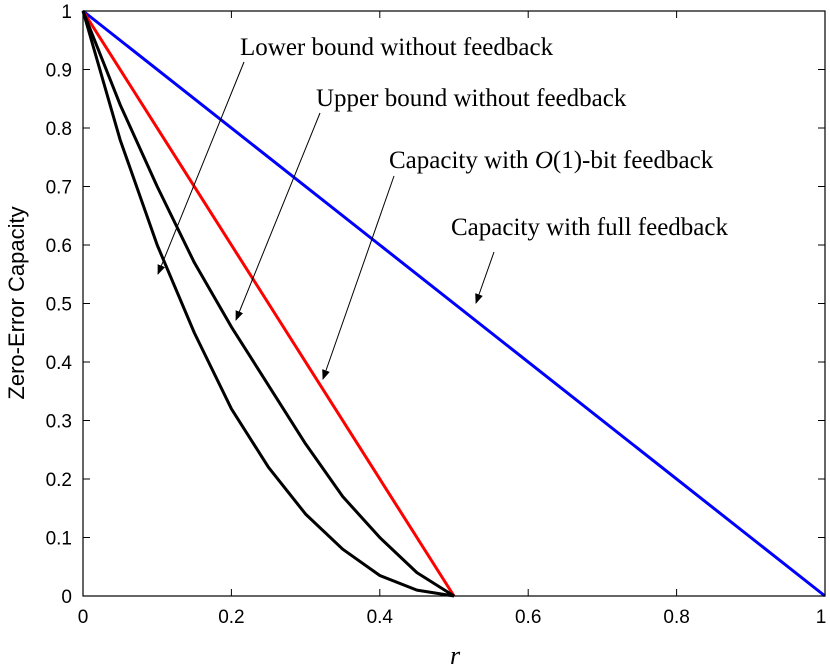 Image resolution: width=830 pixels, height=666 pixels. I want to click on x-tick-labels: 0 0.2 0.4 0.6 0.8 1, so click(452, 617).